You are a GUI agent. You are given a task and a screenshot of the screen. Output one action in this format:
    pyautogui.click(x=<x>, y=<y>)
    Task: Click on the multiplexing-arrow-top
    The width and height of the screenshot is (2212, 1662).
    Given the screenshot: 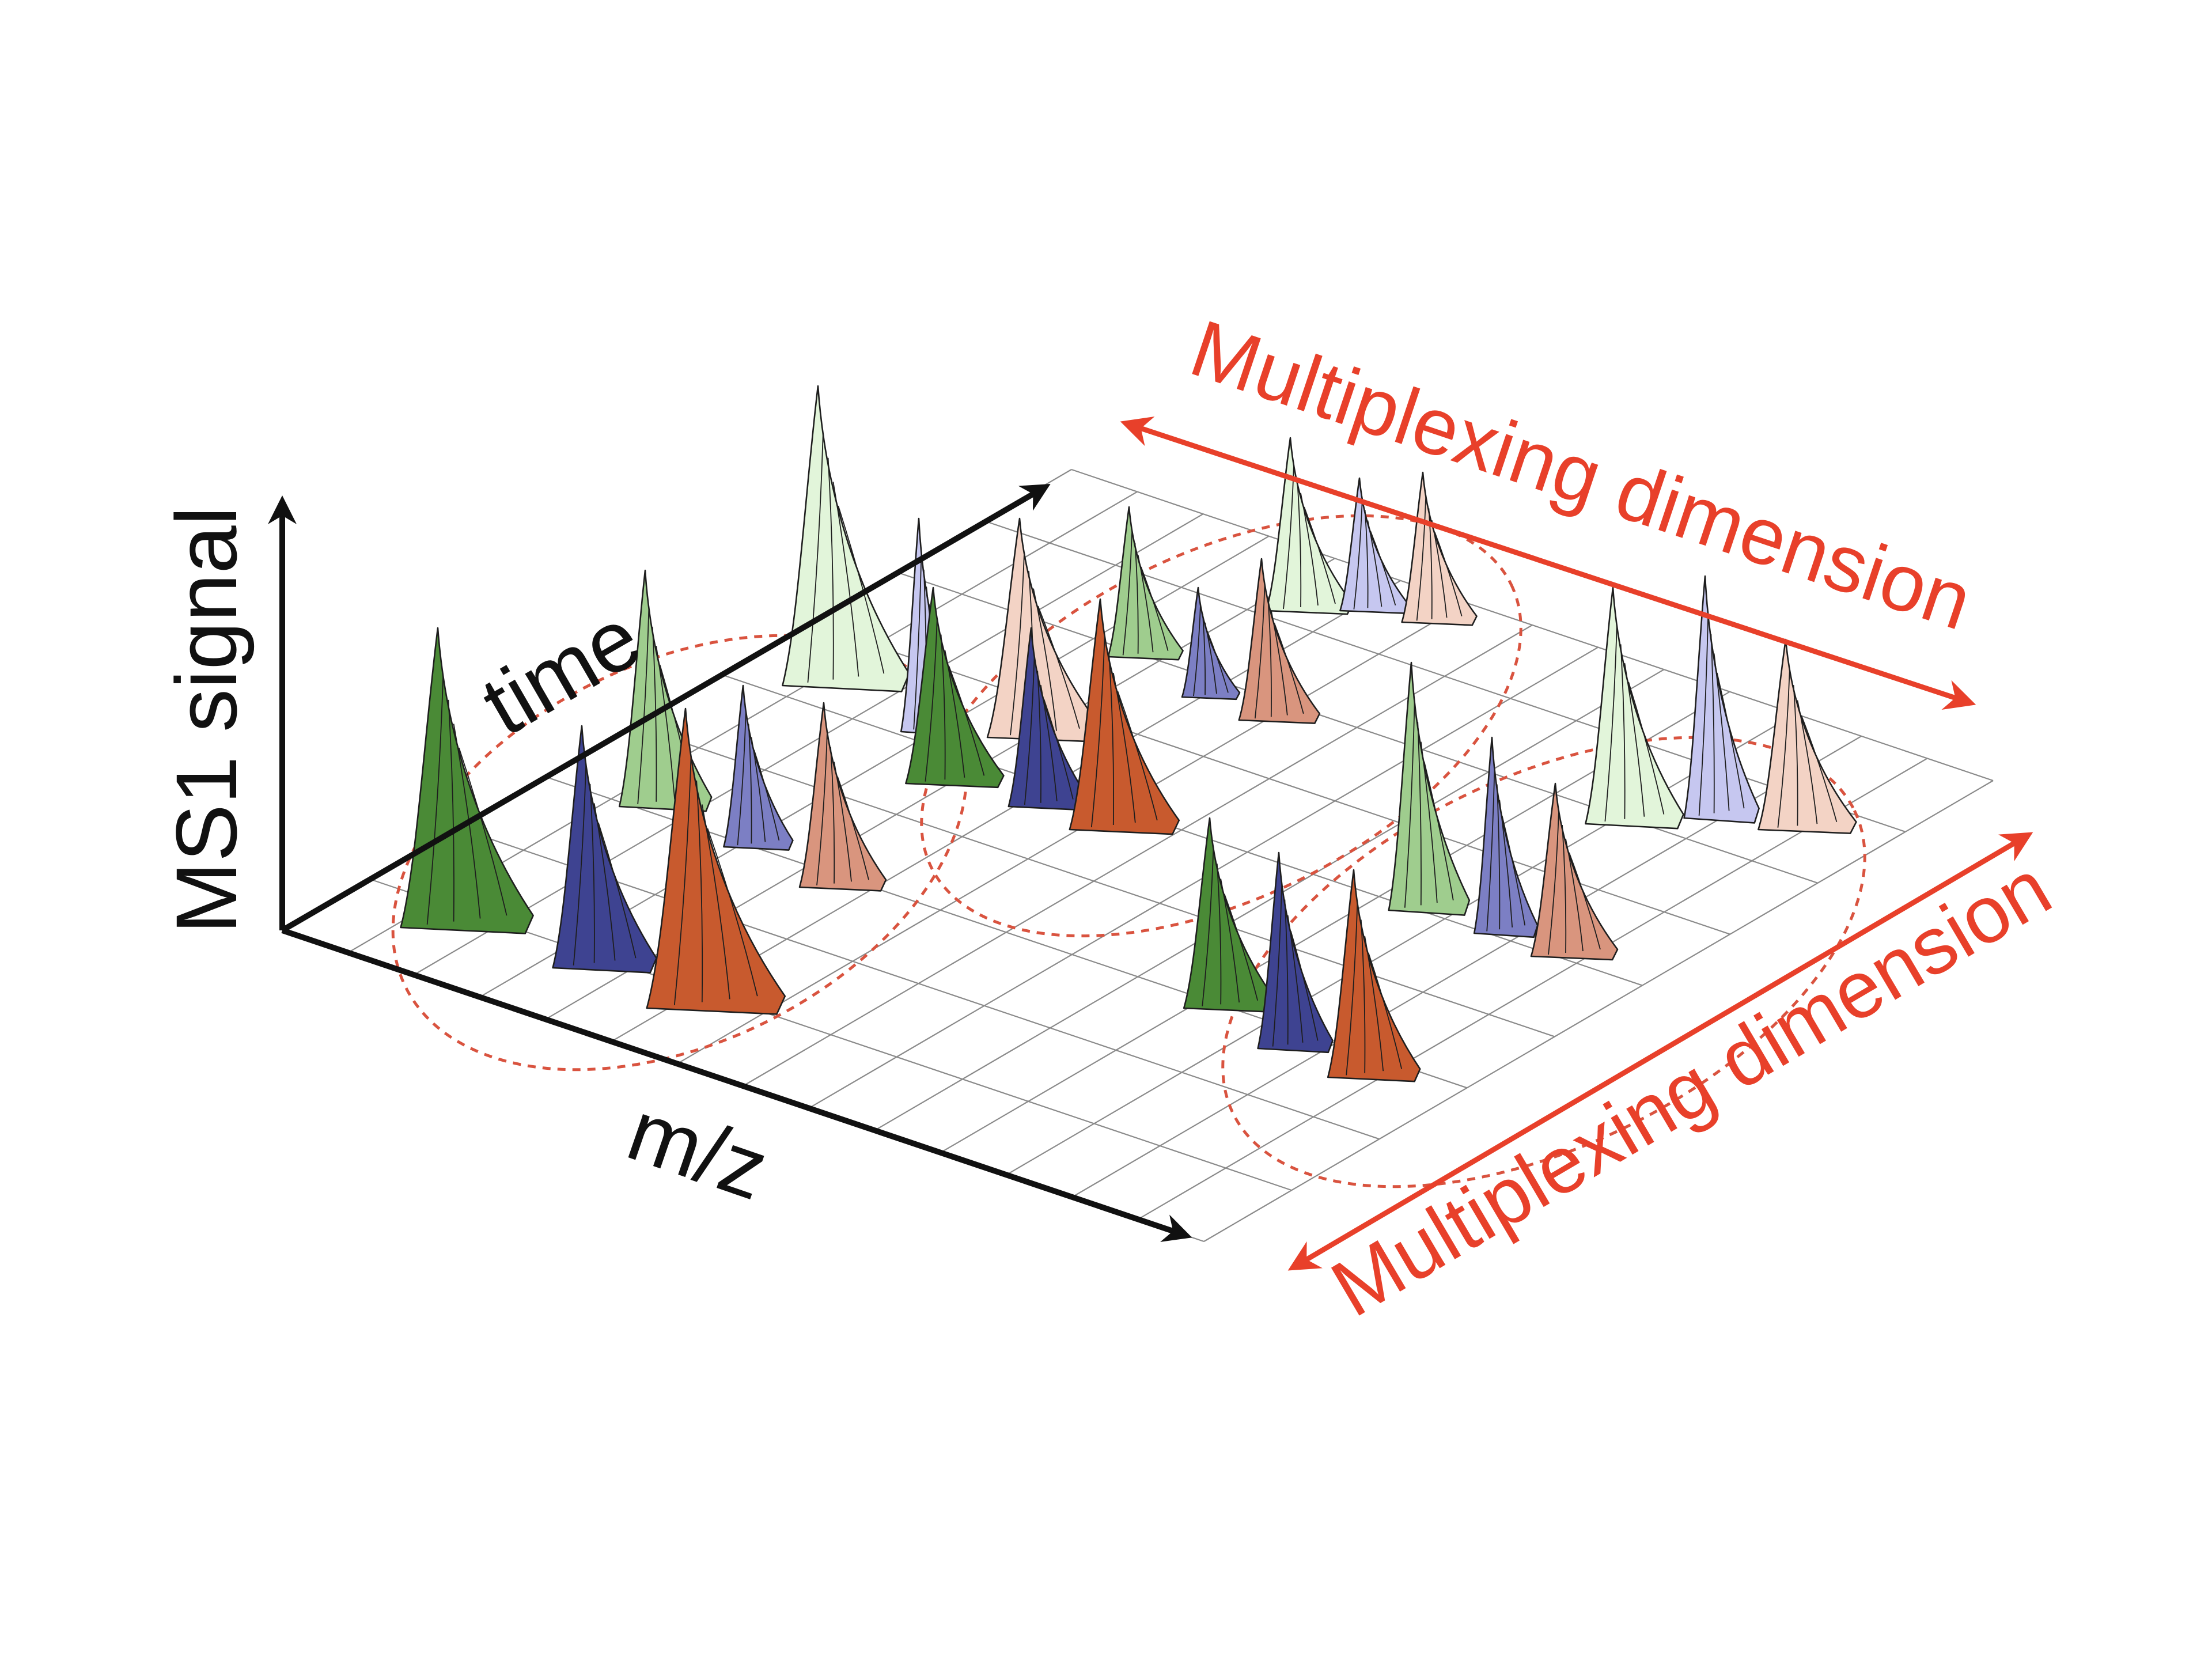 What is the action you would take?
    pyautogui.click(x=1548, y=563)
    